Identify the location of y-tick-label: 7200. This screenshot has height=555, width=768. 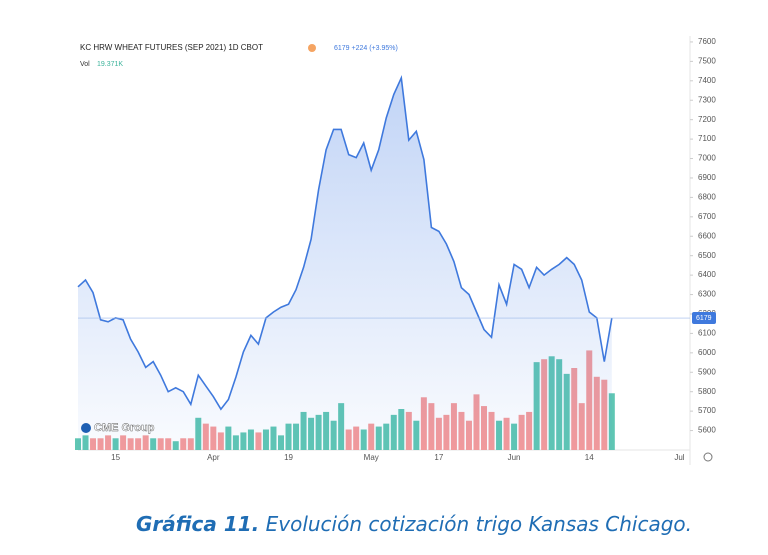
(707, 119).